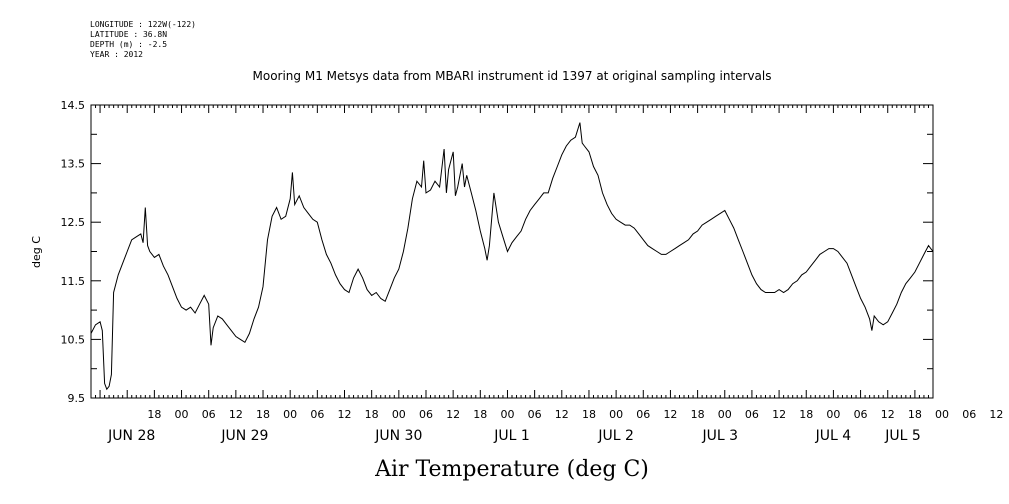 Image resolution: width=1009 pixels, height=504 pixels. I want to click on y-tick-label: 12.5, so click(73, 222).